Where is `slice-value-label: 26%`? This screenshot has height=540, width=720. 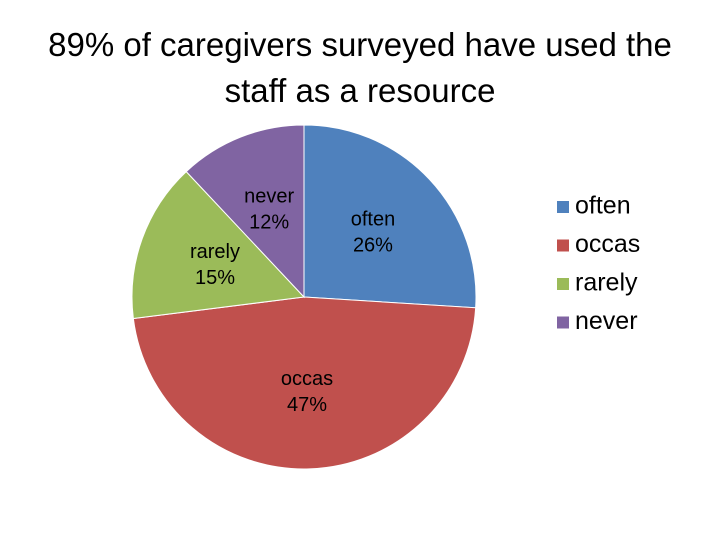 slice-value-label: 26% is located at coordinates (373, 246).